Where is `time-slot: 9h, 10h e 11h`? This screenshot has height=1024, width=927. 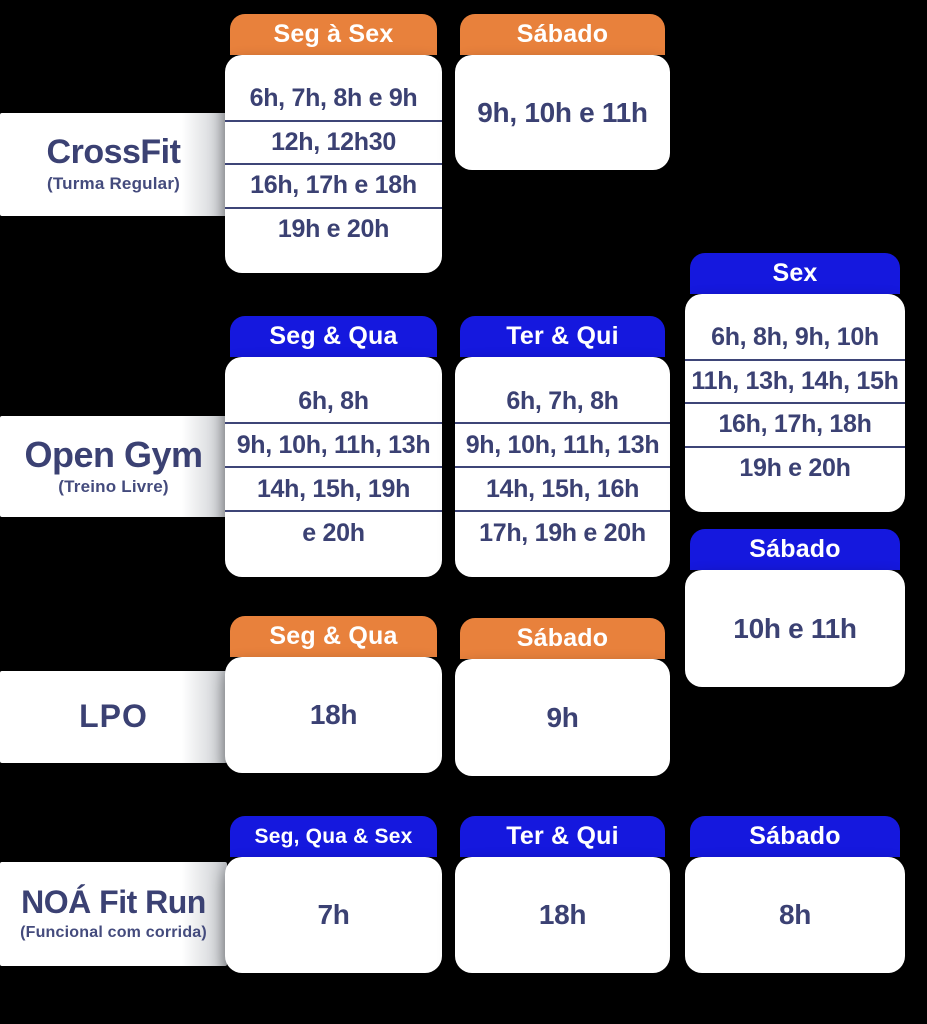
time-slot: 9h, 10h e 11h is located at coordinates (562, 112).